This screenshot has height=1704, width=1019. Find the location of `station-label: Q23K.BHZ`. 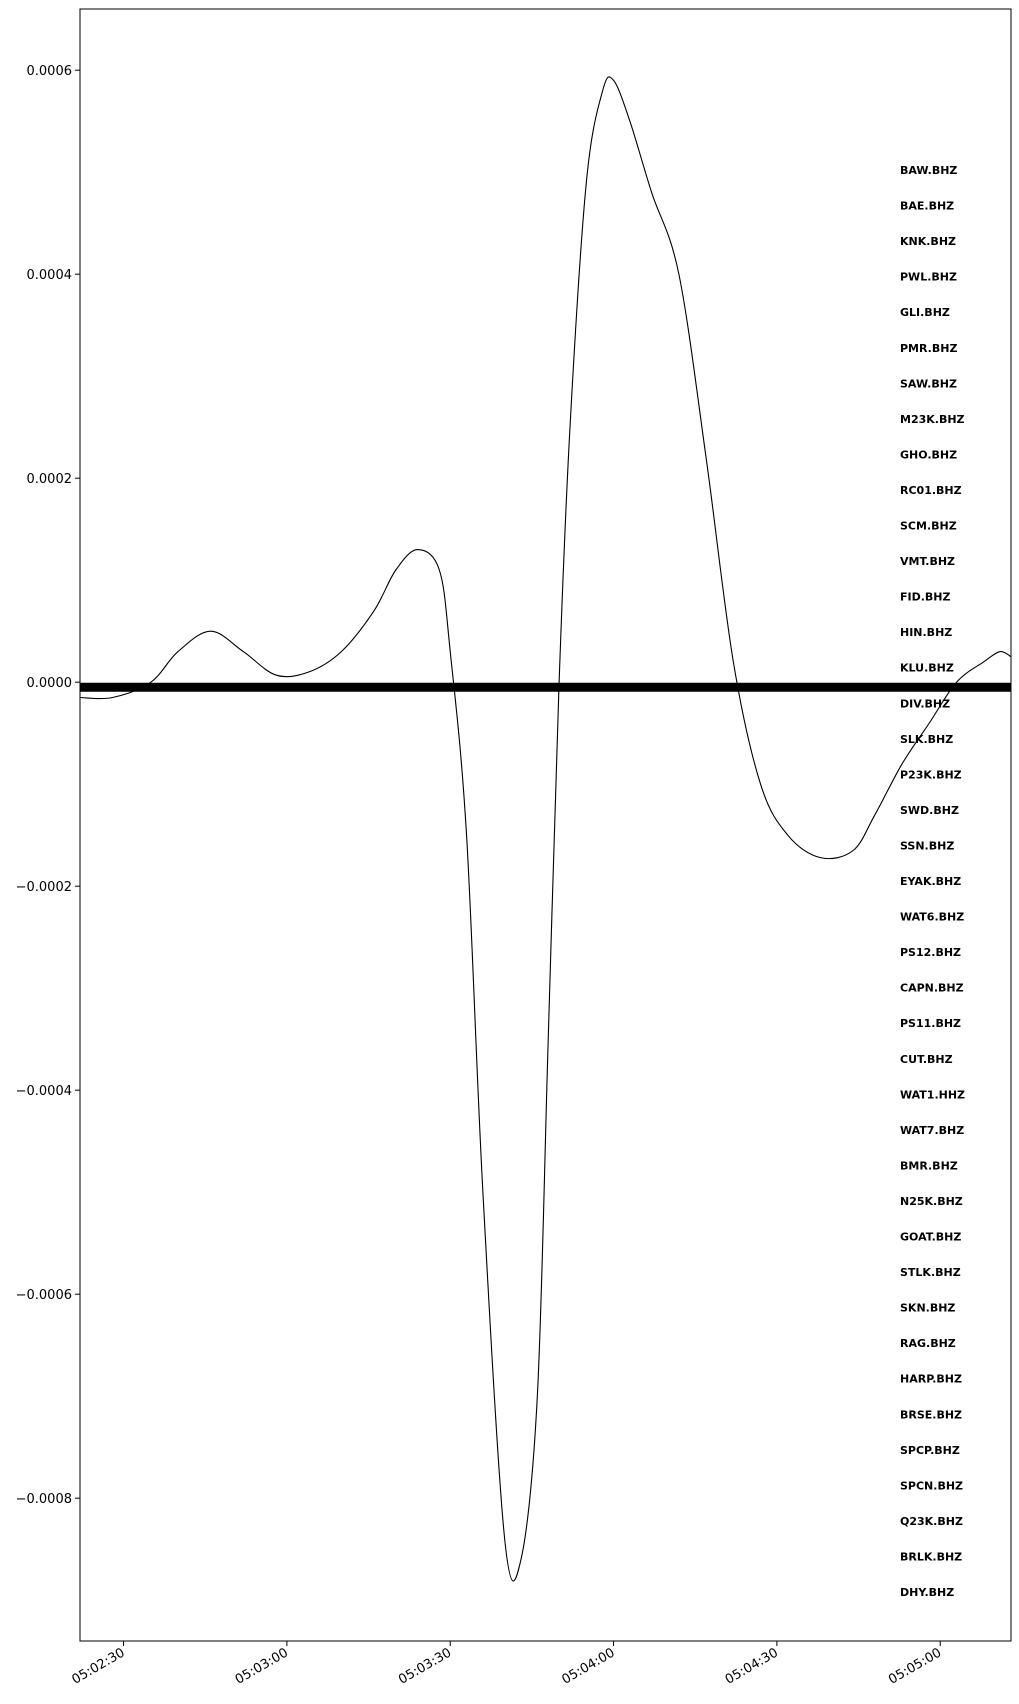

station-label: Q23K.BHZ is located at coordinates (931, 1521).